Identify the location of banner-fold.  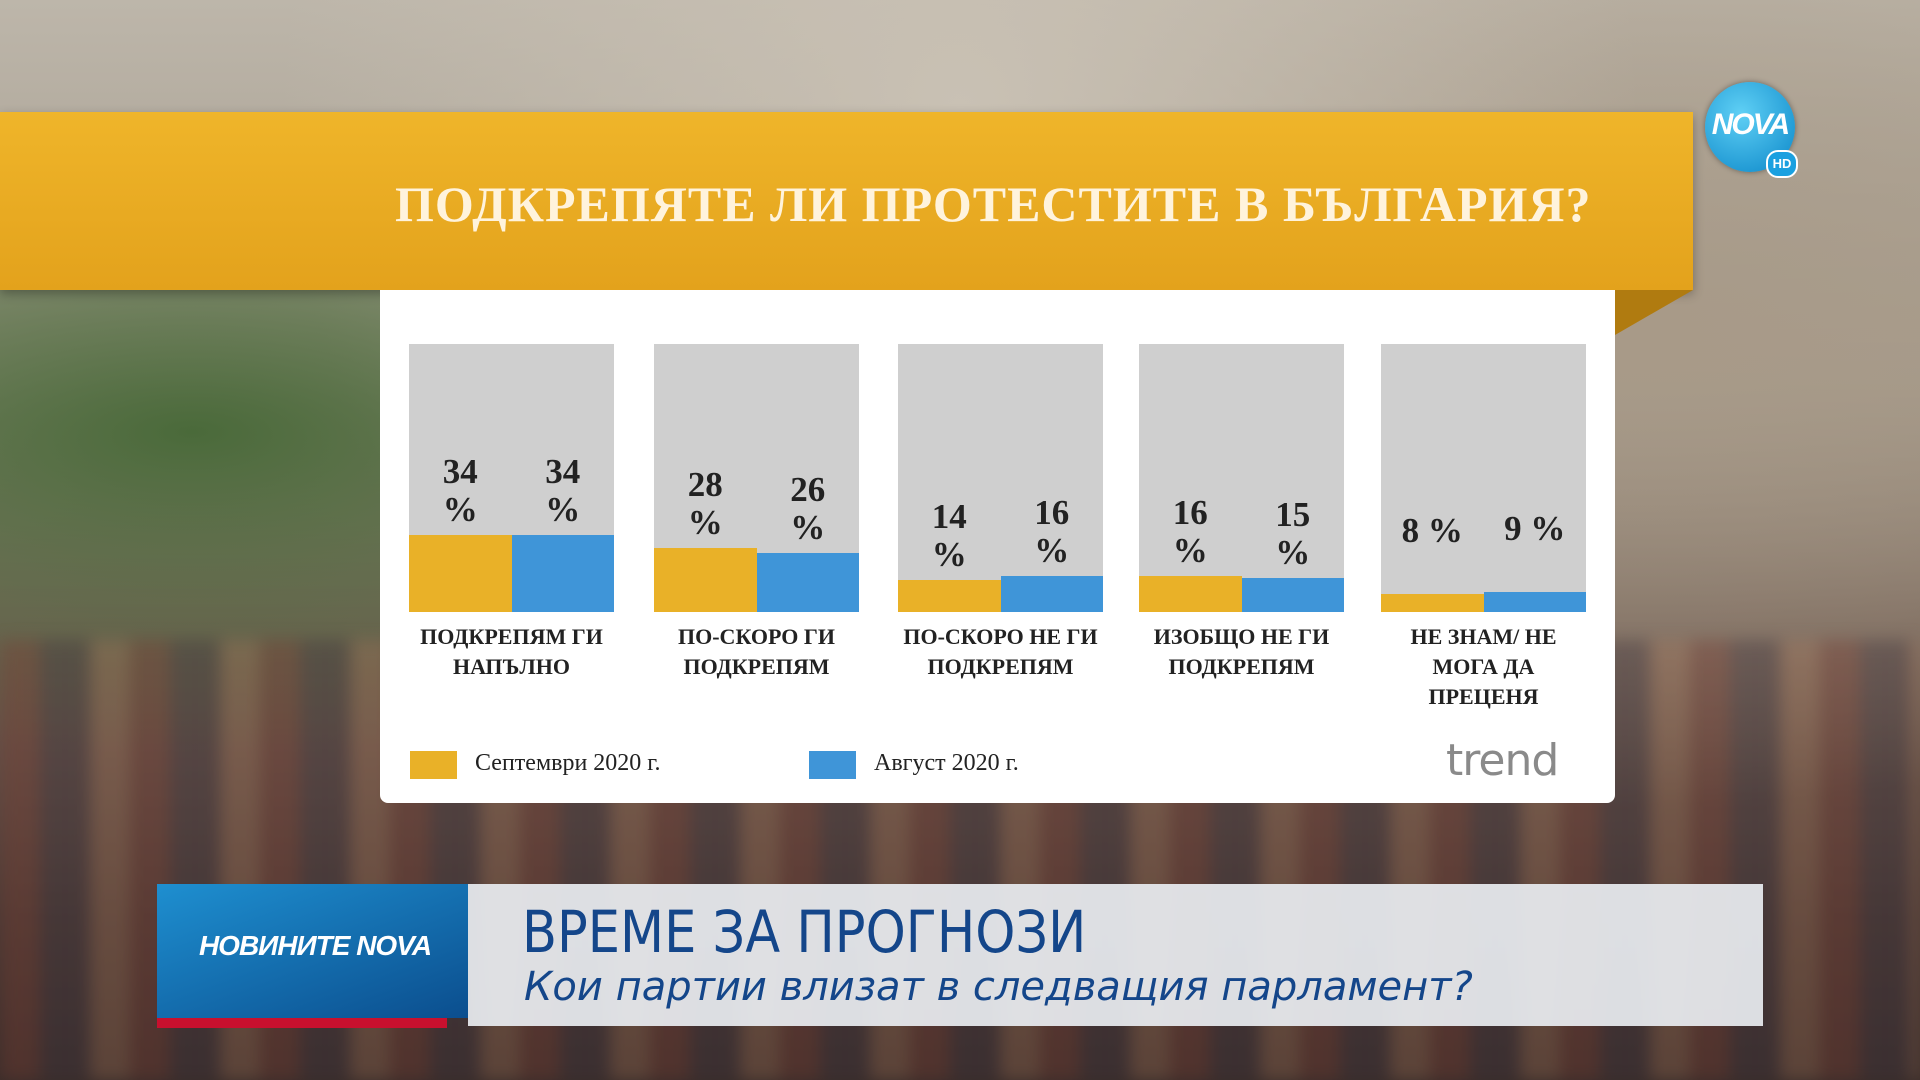
(1654, 312).